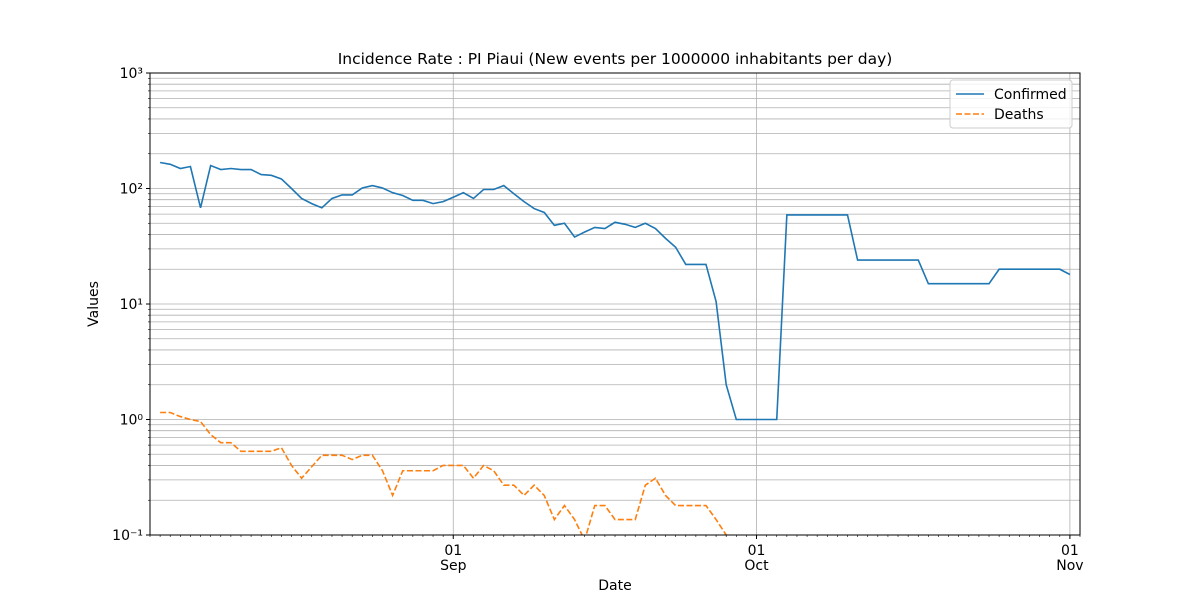  What do you see at coordinates (453, 558) in the screenshot?
I see `x-tick-label: 01 Sep` at bounding box center [453, 558].